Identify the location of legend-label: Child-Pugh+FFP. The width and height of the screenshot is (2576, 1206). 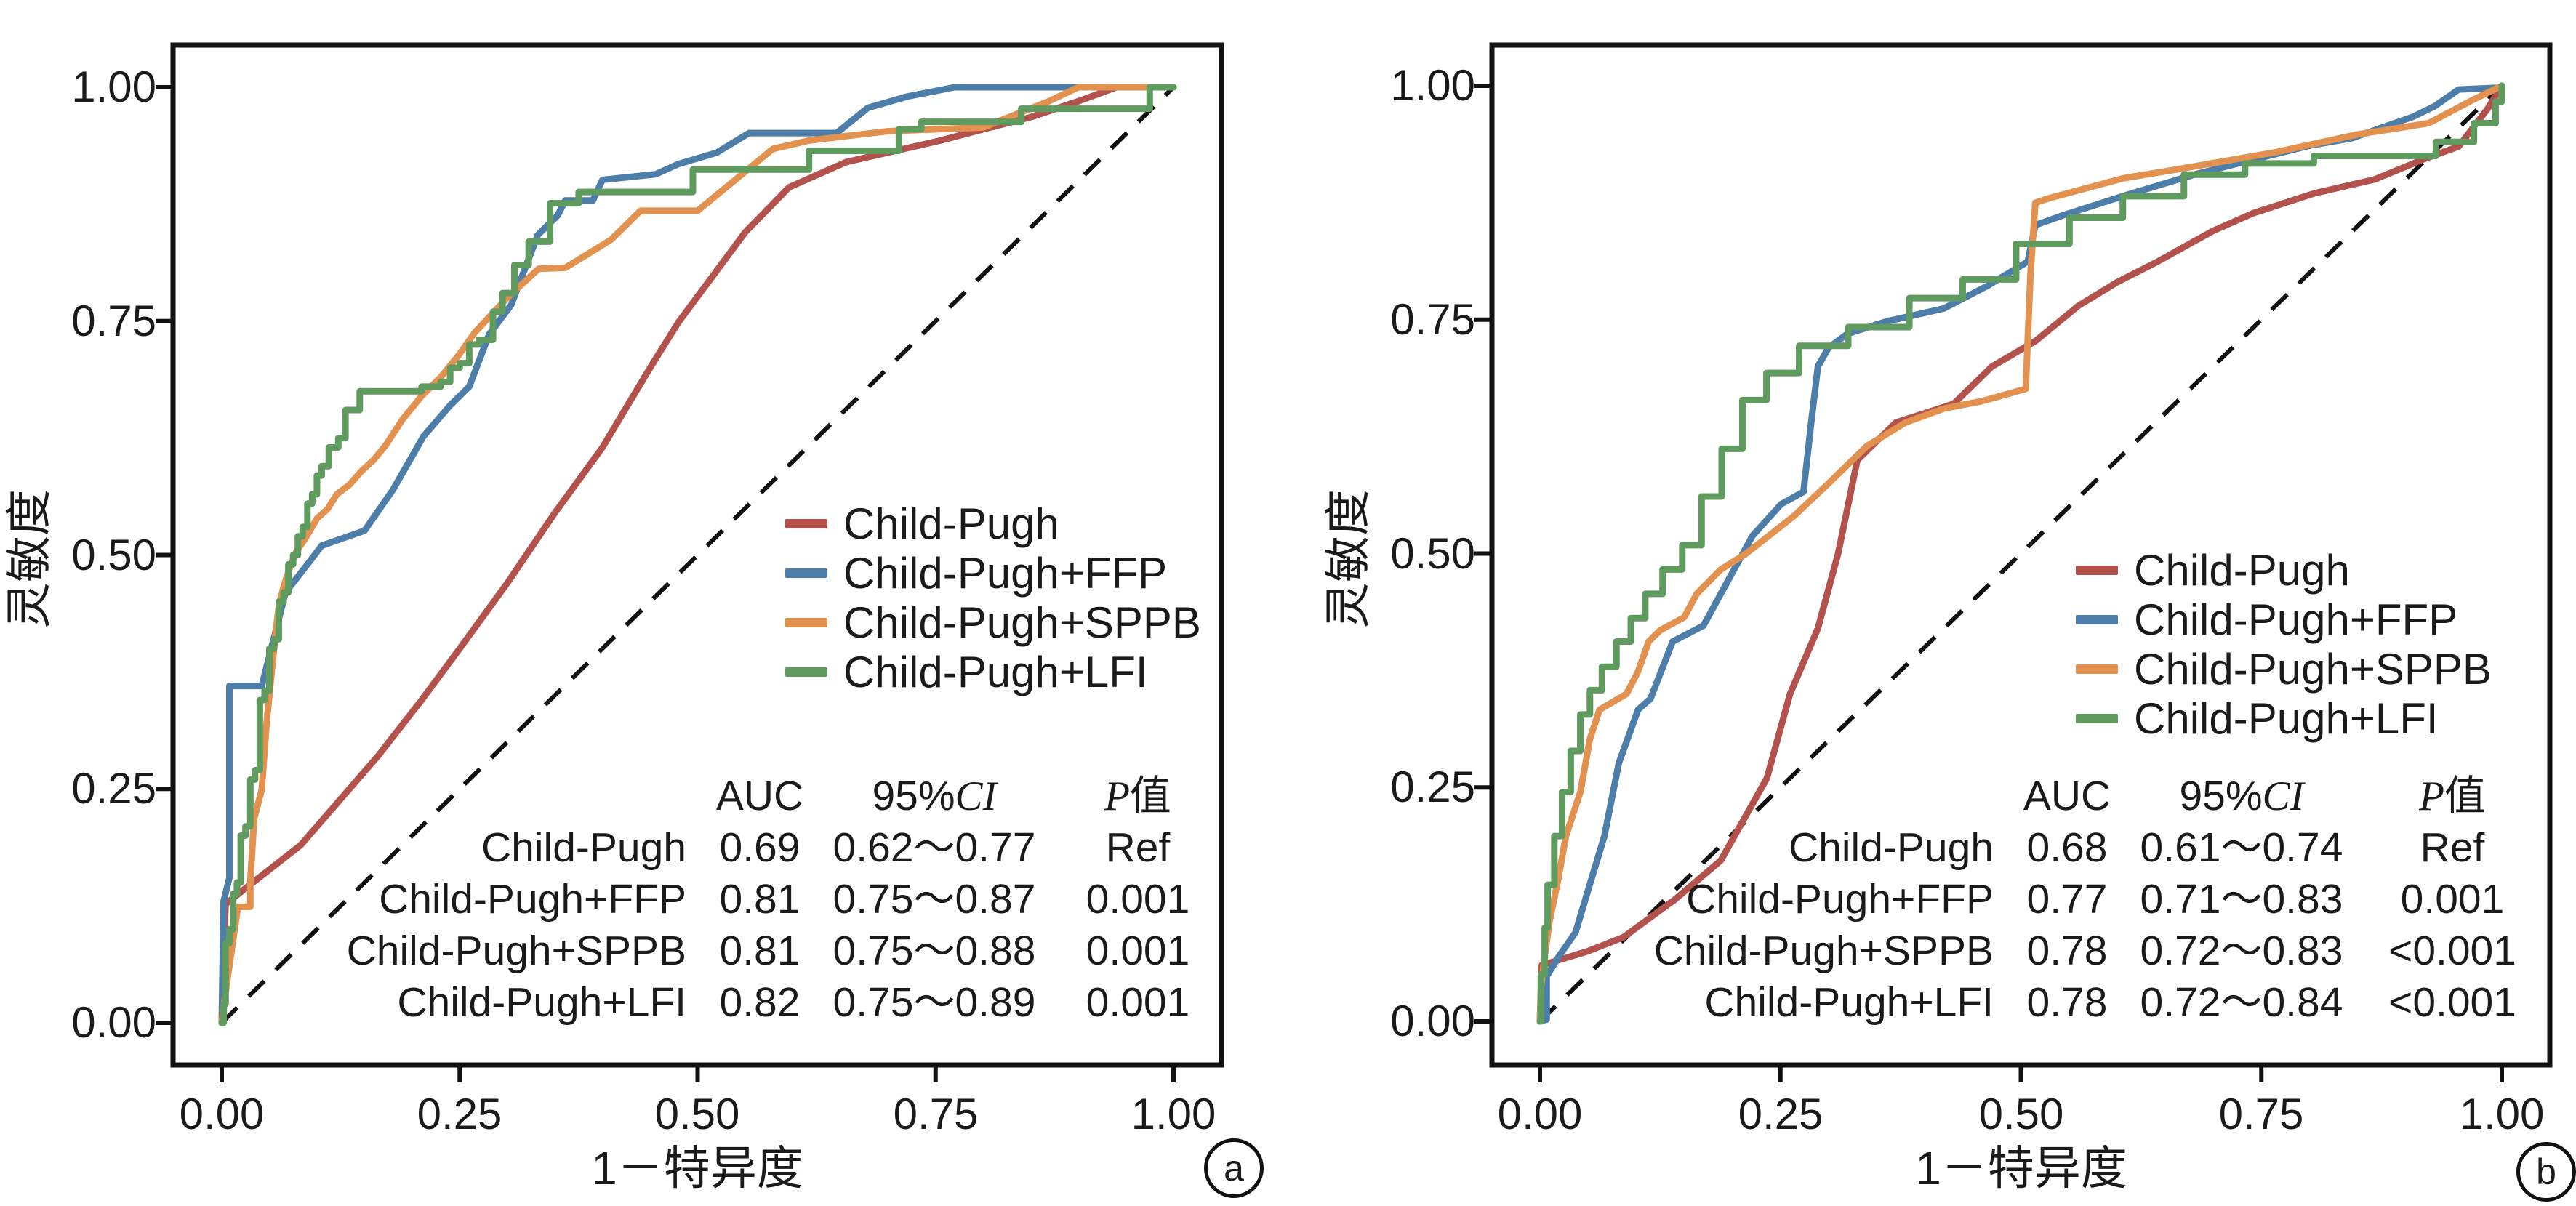
(1005, 573).